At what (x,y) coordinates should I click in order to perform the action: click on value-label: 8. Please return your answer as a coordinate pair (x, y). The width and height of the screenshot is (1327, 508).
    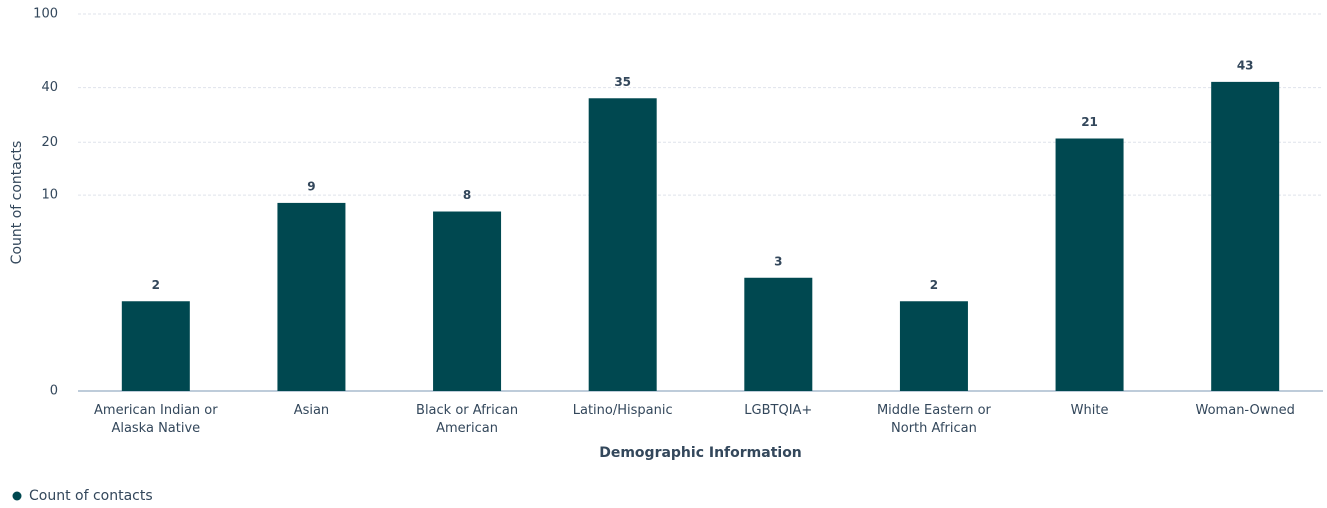
    Looking at the image, I should click on (467, 195).